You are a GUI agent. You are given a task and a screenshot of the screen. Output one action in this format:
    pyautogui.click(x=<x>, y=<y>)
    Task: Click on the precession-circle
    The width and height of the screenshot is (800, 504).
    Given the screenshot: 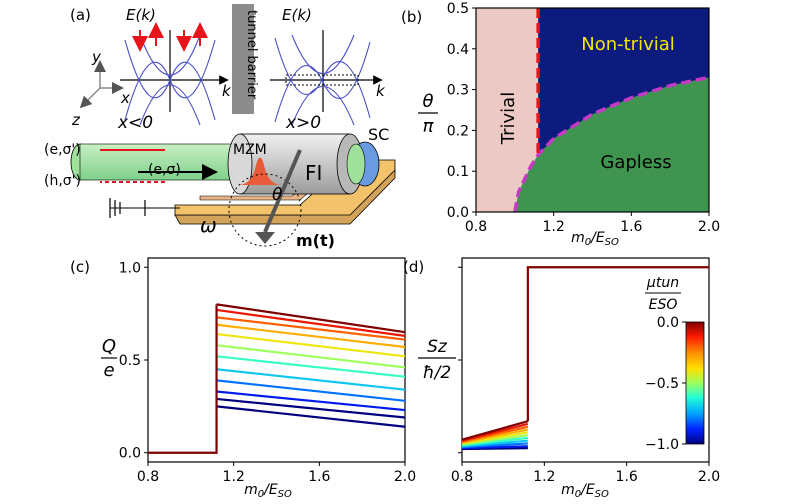 What is the action you would take?
    pyautogui.click(x=265, y=210)
    